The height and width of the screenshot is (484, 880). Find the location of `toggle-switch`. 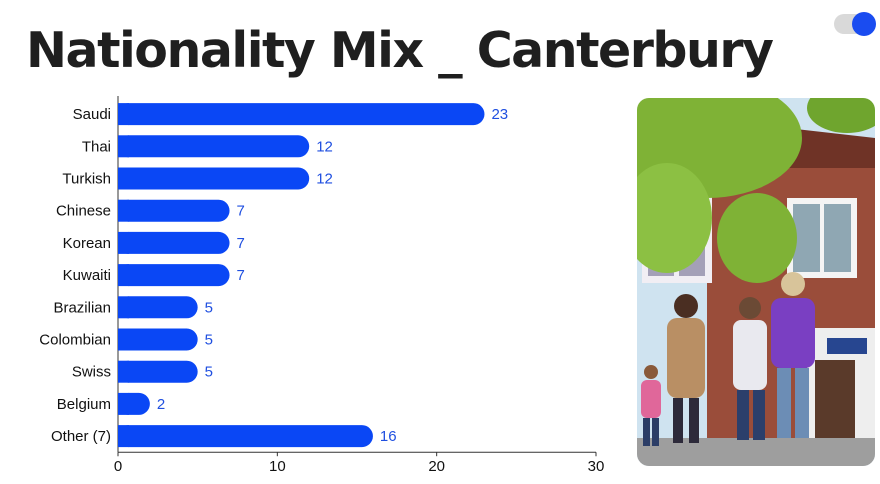

toggle-switch is located at coordinates (855, 24).